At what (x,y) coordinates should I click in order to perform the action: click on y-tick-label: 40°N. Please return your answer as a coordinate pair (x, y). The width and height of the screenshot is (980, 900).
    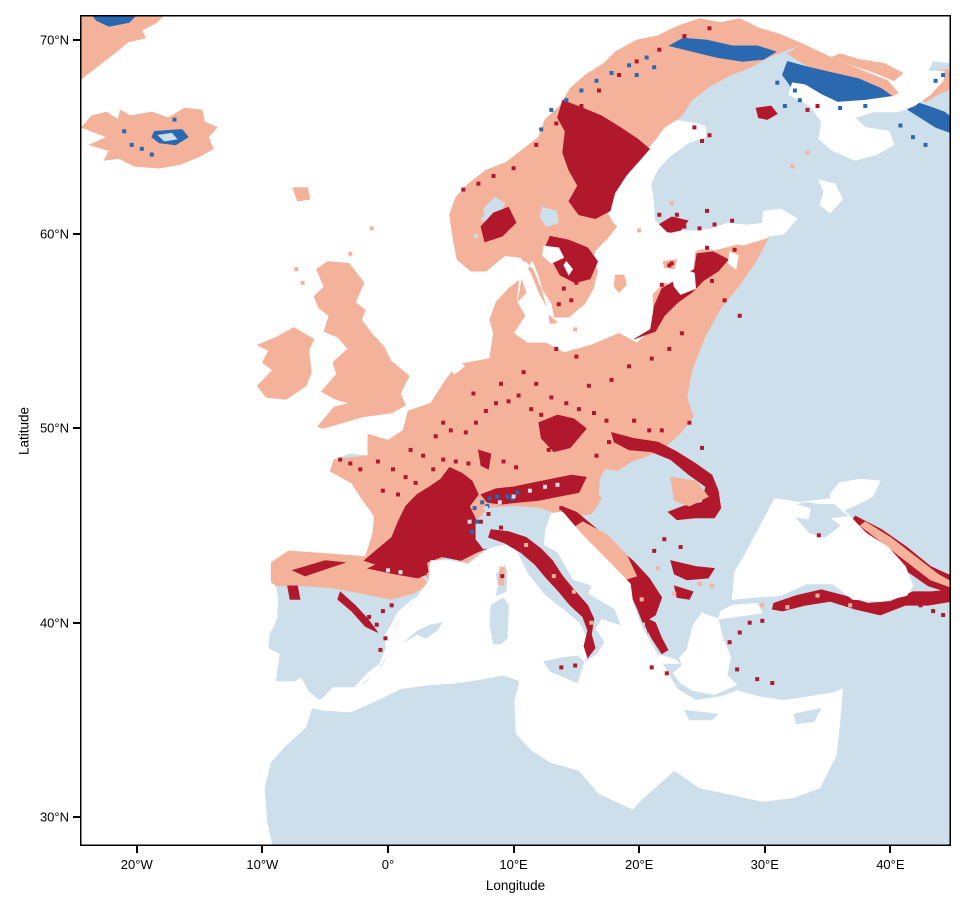
    Looking at the image, I should click on (54, 623).